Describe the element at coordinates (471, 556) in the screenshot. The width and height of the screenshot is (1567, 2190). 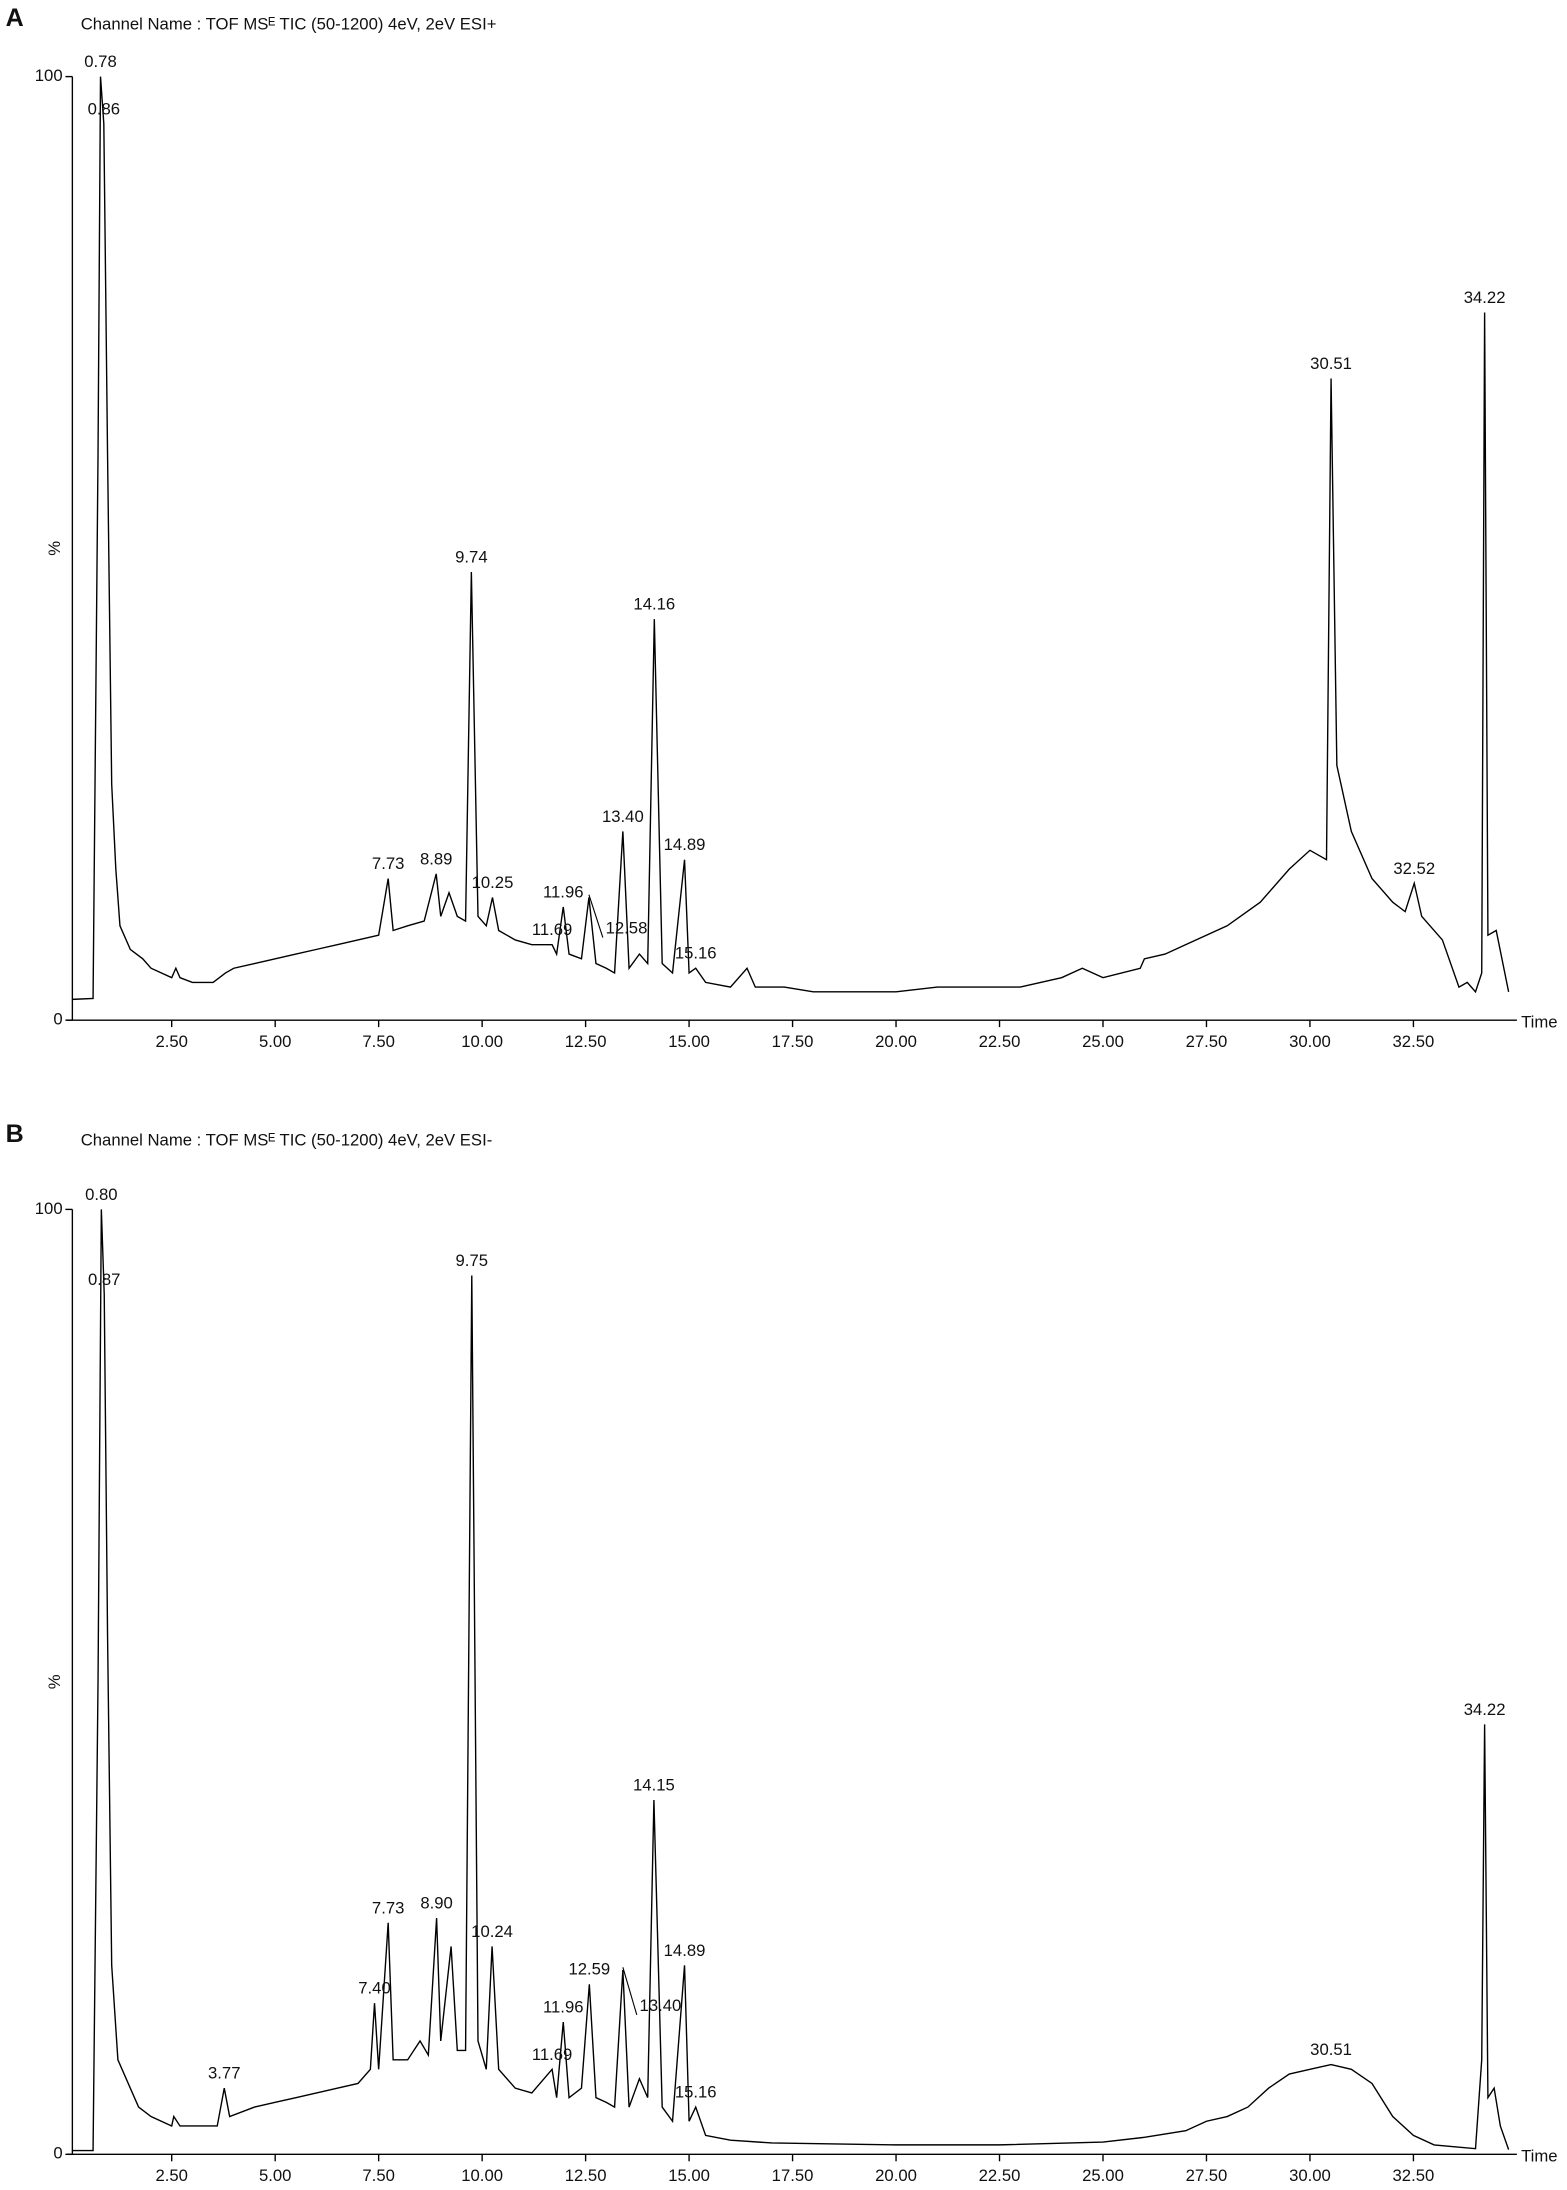
I see `peak-label: 9.74` at that location.